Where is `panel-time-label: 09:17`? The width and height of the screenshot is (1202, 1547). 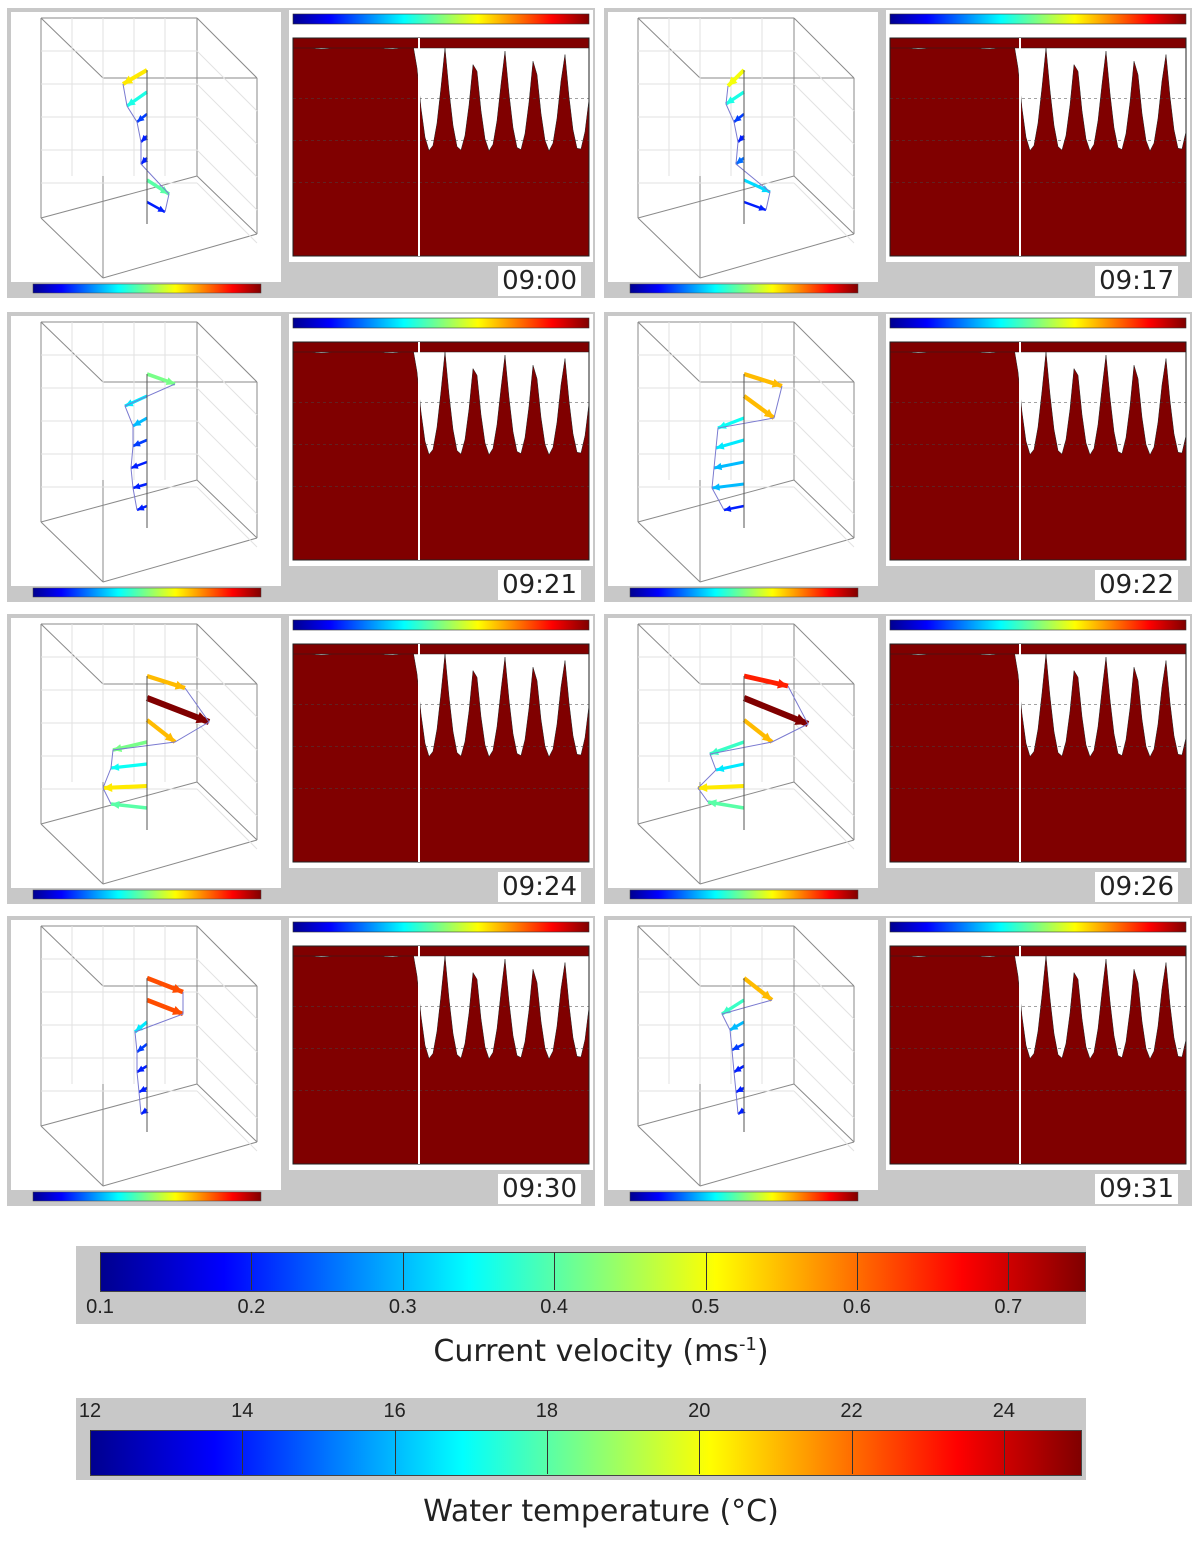
panel-time-label: 09:17 is located at coordinates (1136, 281).